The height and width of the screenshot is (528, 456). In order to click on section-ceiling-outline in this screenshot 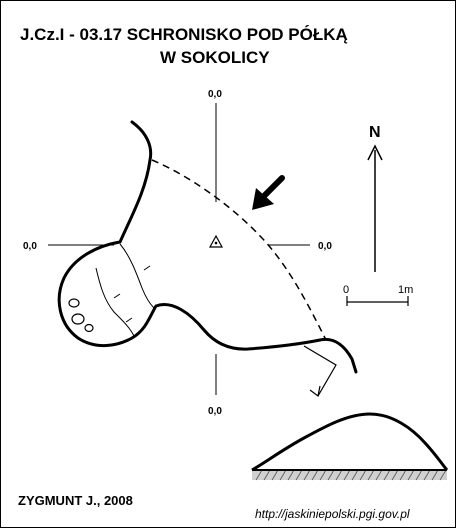, I will do `click(350, 442)`.